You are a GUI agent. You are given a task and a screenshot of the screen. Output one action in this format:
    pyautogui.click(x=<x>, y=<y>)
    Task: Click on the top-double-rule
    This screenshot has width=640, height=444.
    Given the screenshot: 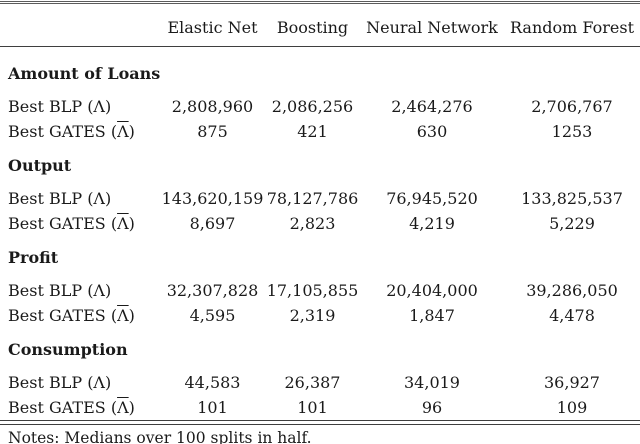 What is the action you would take?
    pyautogui.click(x=320, y=2)
    